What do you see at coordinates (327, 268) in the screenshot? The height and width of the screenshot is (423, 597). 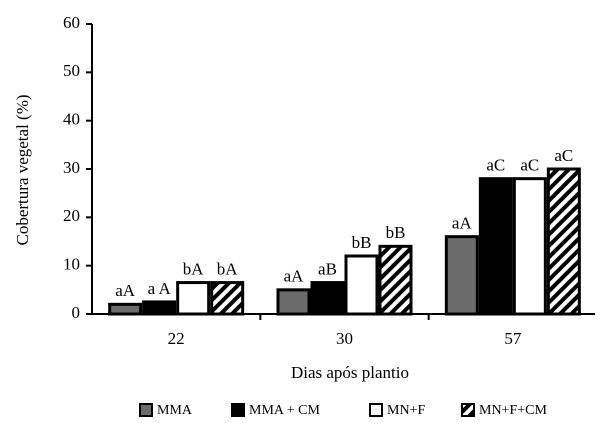 I see `bar-annotation: aB` at bounding box center [327, 268].